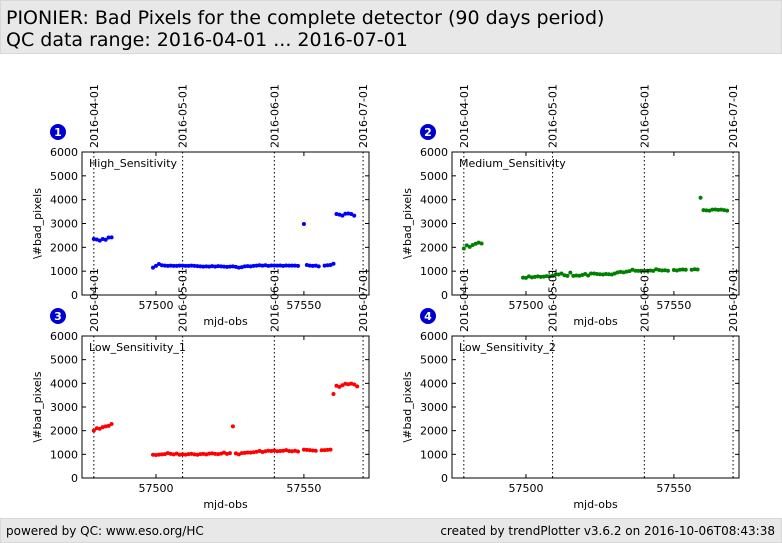 The width and height of the screenshot is (782, 543). Describe the element at coordinates (595, 407) in the screenshot. I see `plot-area` at that location.